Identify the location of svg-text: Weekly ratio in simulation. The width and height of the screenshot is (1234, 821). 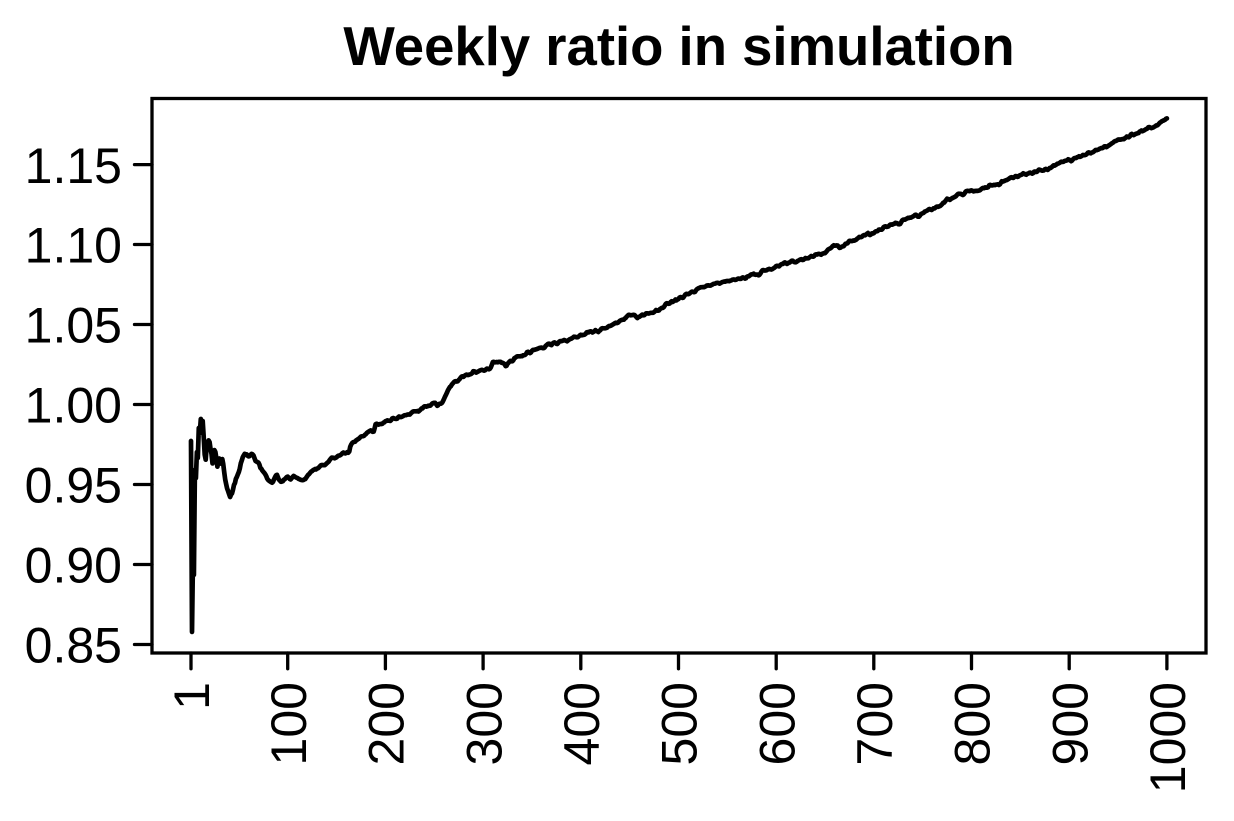
(678, 46).